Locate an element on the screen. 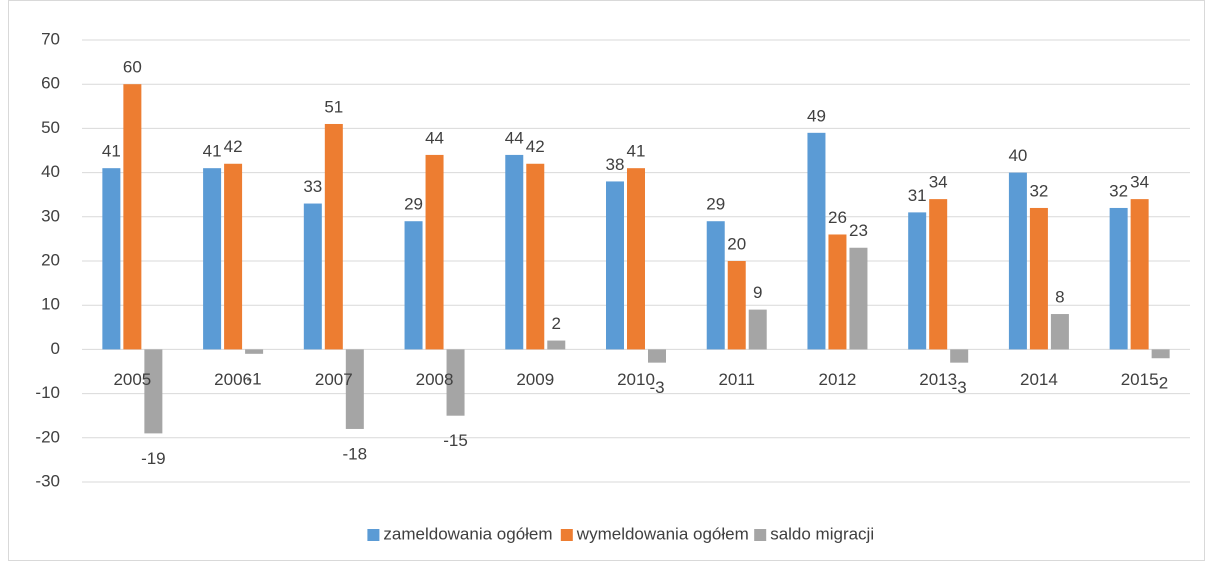  x-tick-label: 2008 is located at coordinates (435, 379).